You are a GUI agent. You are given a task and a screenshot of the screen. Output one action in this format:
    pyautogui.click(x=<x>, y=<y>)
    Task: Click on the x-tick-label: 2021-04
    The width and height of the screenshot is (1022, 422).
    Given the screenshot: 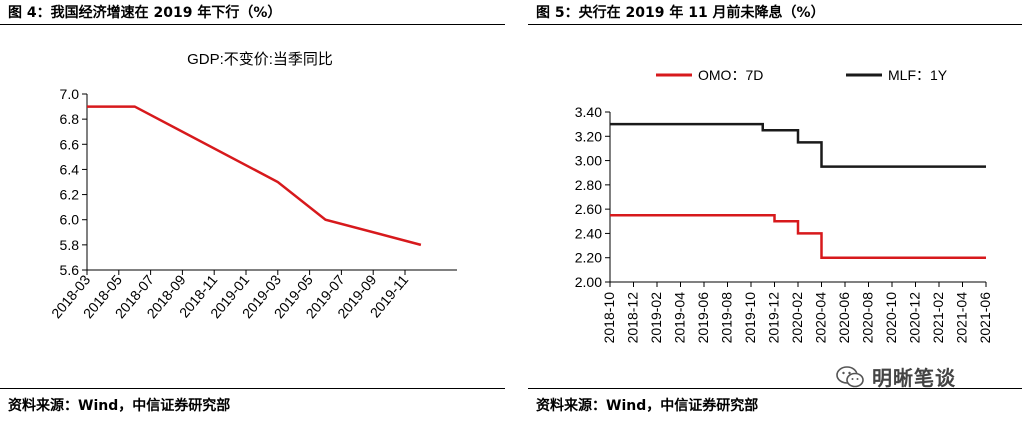 What is the action you would take?
    pyautogui.click(x=962, y=318)
    